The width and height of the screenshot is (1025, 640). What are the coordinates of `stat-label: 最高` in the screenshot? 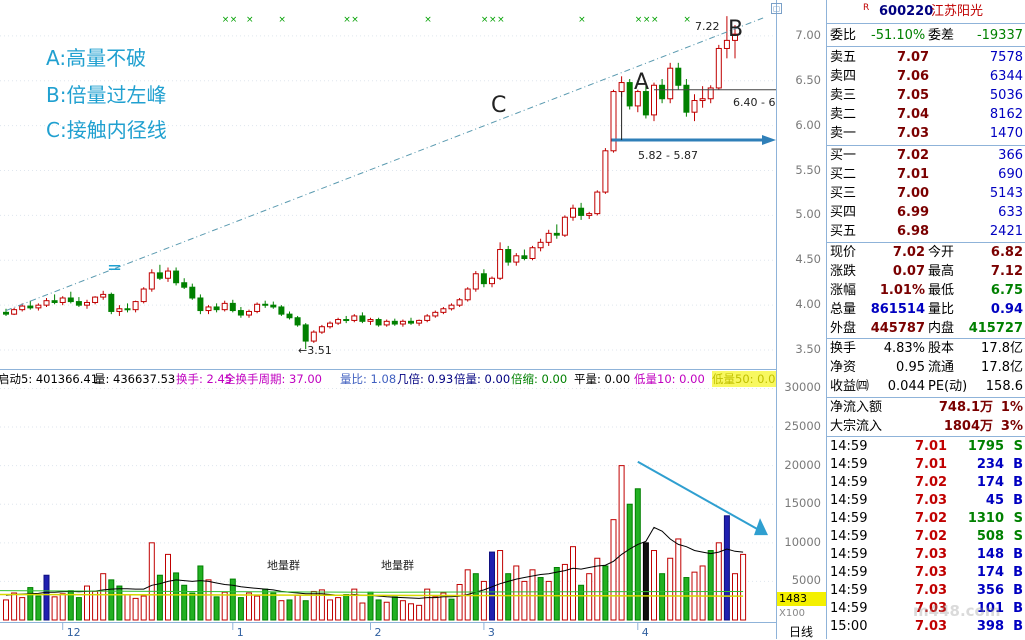 It's located at (941, 271).